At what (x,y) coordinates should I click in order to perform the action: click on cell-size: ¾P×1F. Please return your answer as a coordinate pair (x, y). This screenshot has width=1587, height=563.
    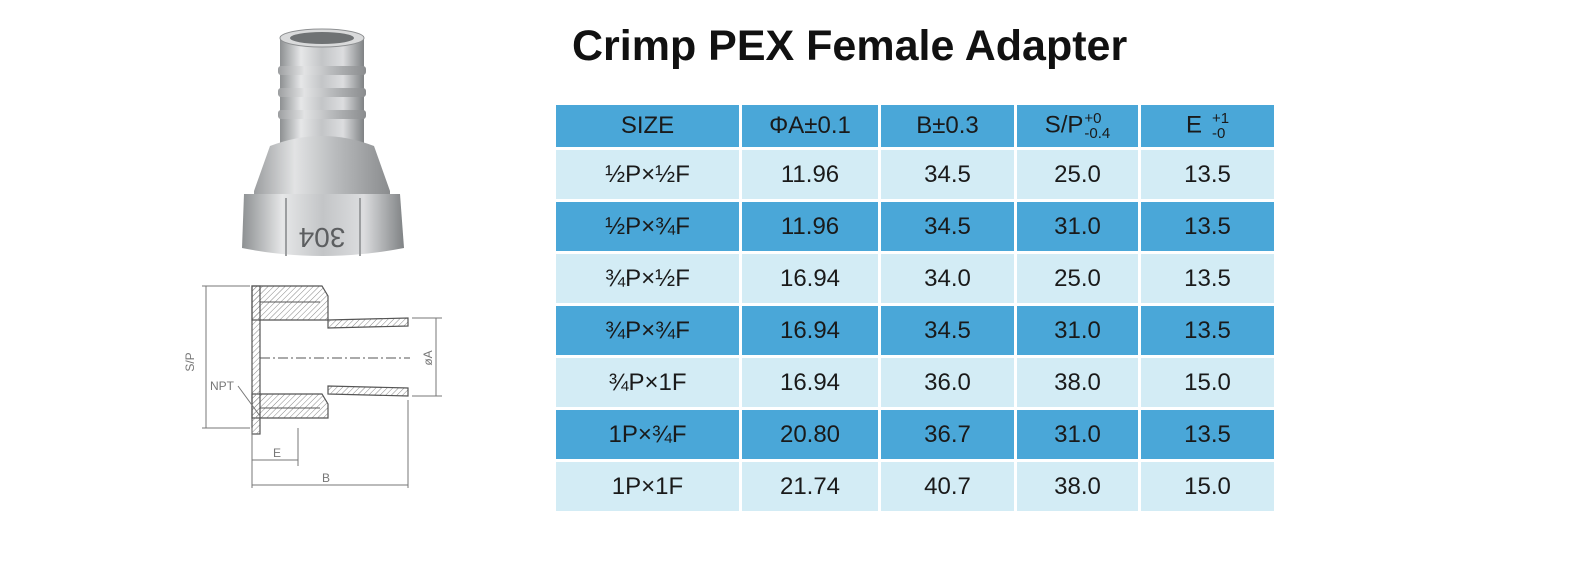
    Looking at the image, I should click on (647, 382).